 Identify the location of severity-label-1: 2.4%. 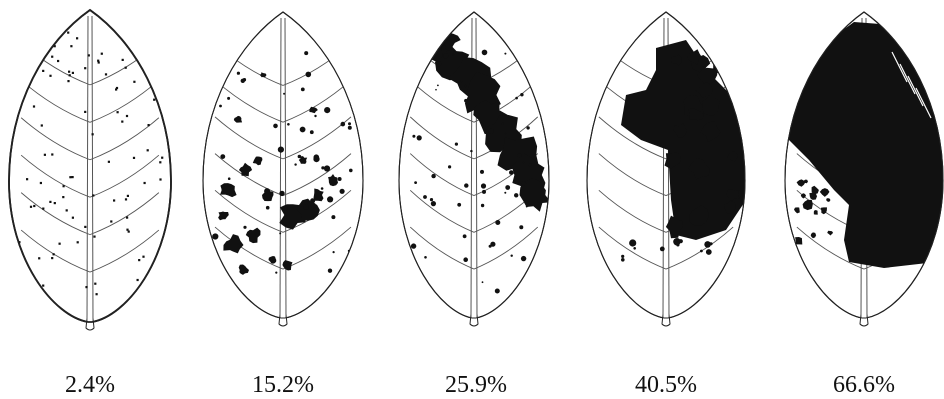
(90, 385).